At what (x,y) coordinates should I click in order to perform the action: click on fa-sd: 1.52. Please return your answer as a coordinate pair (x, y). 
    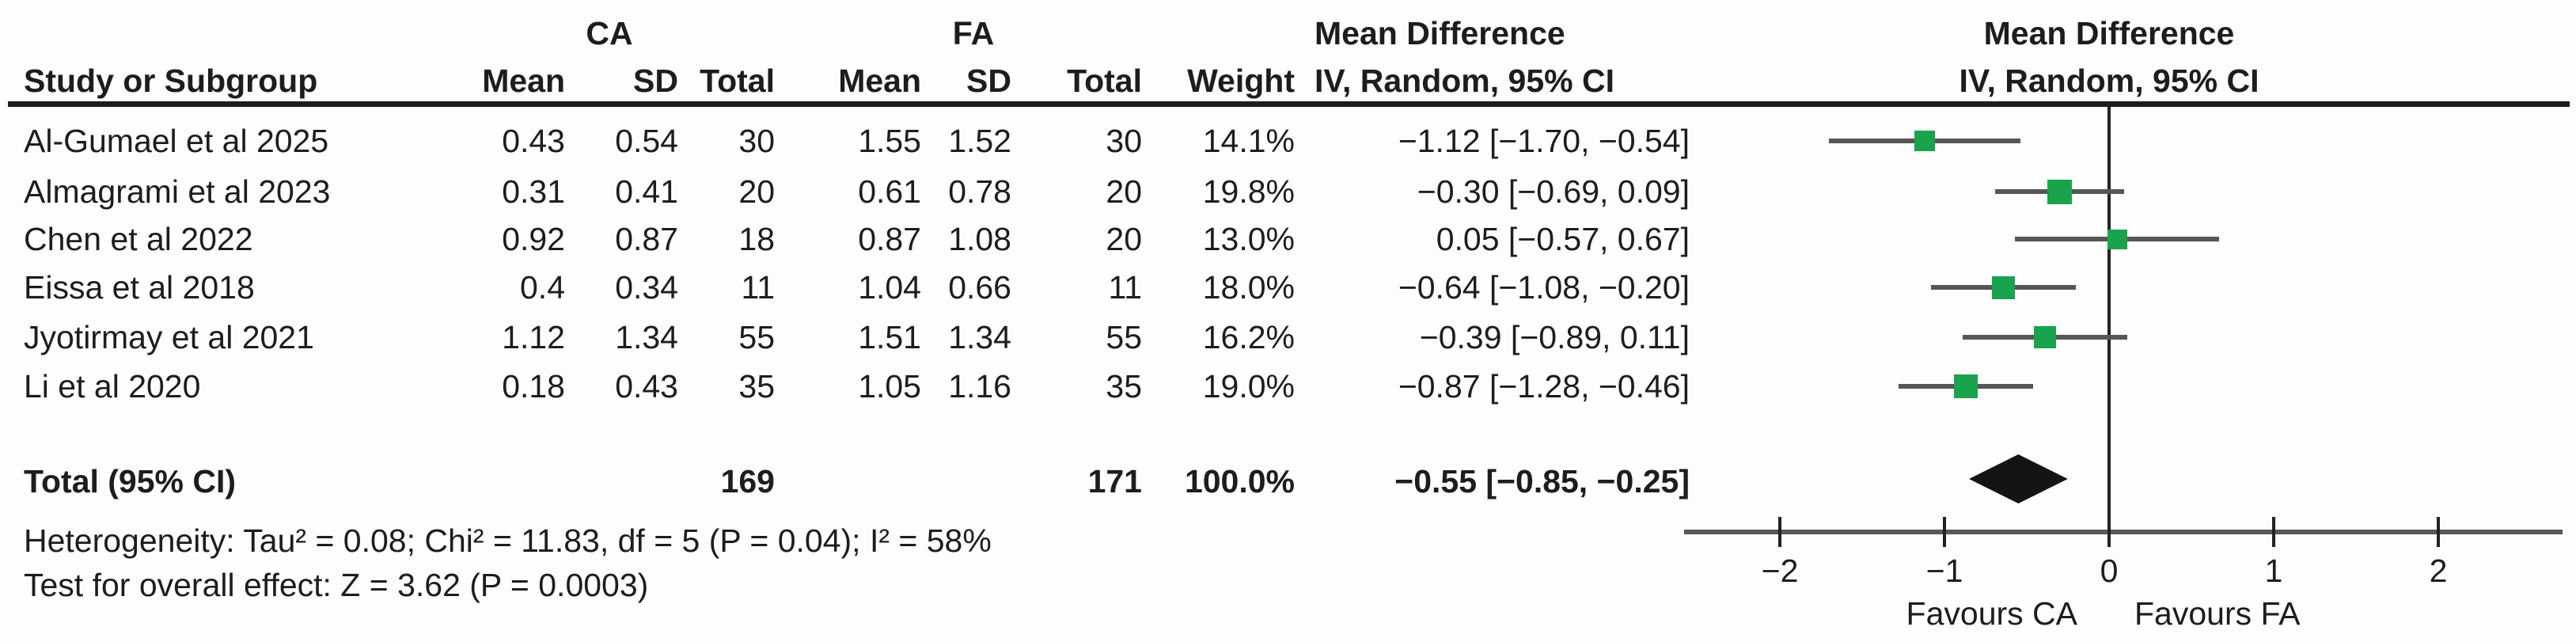
    Looking at the image, I should click on (979, 141).